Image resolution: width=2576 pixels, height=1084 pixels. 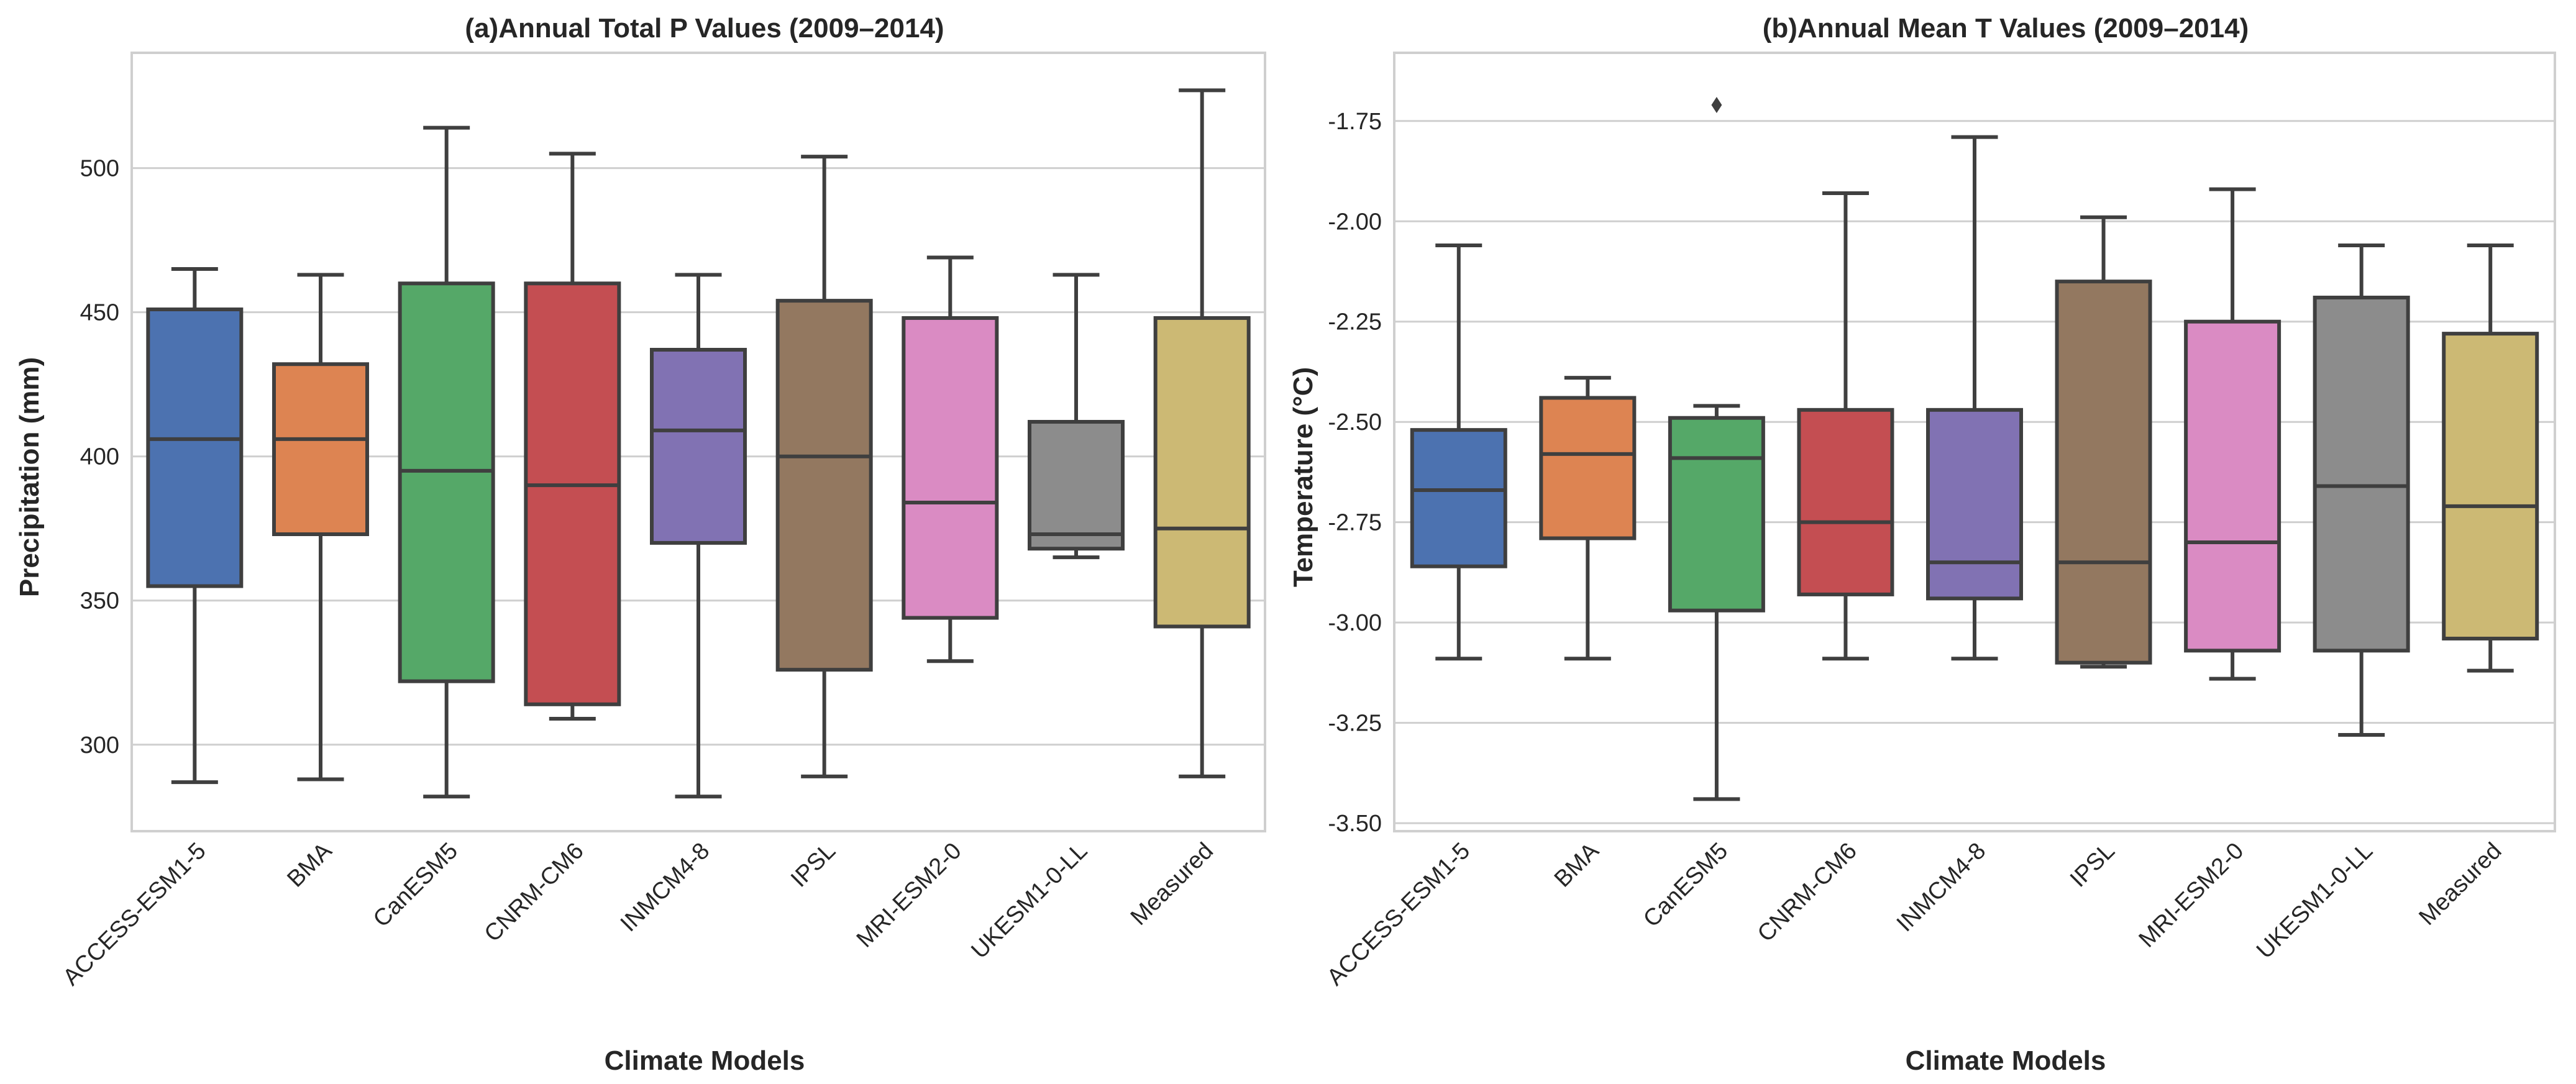 What do you see at coordinates (2006, 28) in the screenshot?
I see `chart-title: (b)Annual Mean T Values (2009–2014)` at bounding box center [2006, 28].